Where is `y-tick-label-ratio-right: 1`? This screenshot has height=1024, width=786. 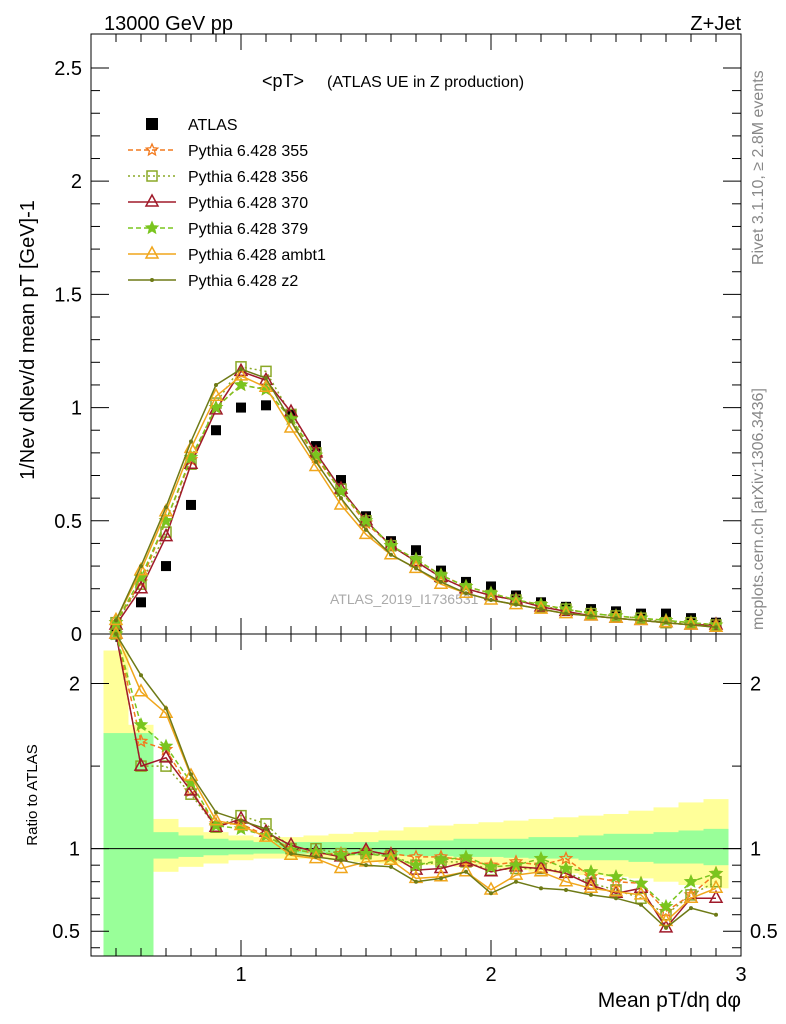
y-tick-label-ratio-right: 1 is located at coordinates (755, 850).